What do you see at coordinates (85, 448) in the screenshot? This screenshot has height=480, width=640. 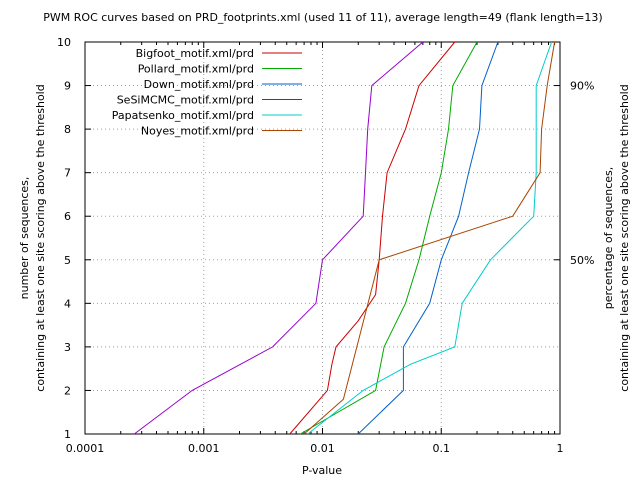 I see `x-tick-label: 0.0001` at bounding box center [85, 448].